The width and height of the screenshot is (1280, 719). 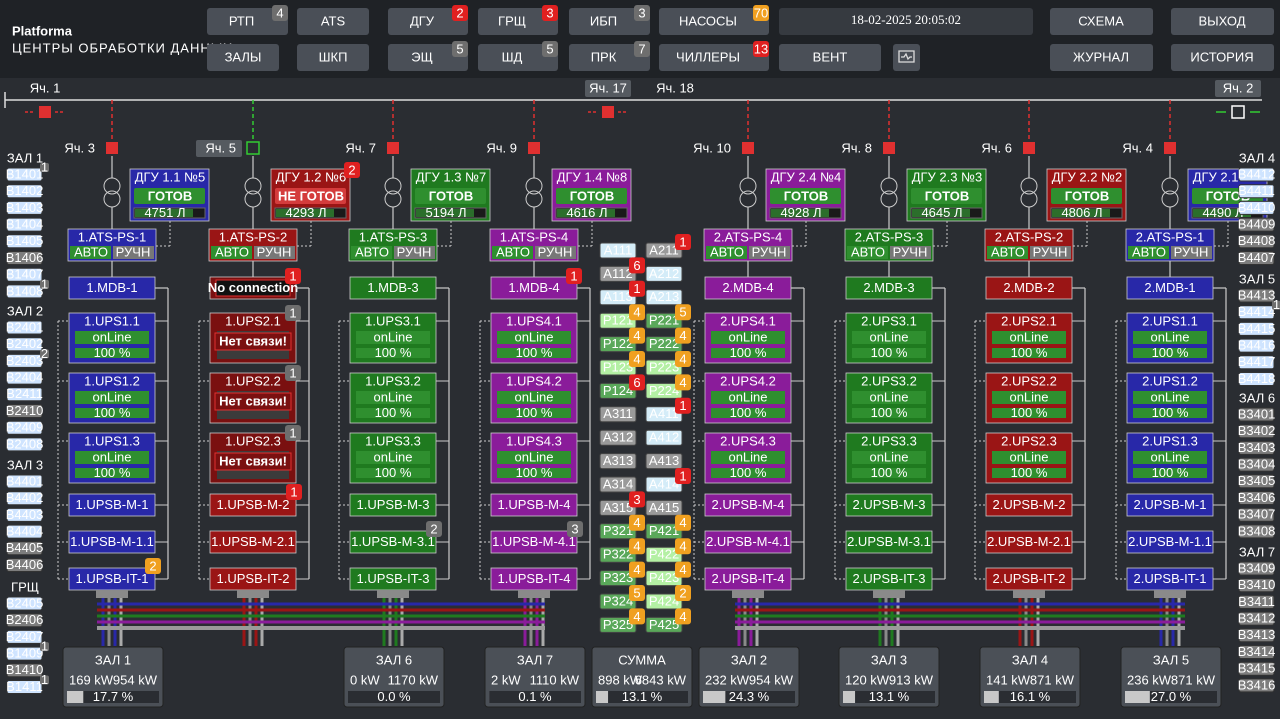 I want to click on nav-label: ATS, so click(x=333, y=20).